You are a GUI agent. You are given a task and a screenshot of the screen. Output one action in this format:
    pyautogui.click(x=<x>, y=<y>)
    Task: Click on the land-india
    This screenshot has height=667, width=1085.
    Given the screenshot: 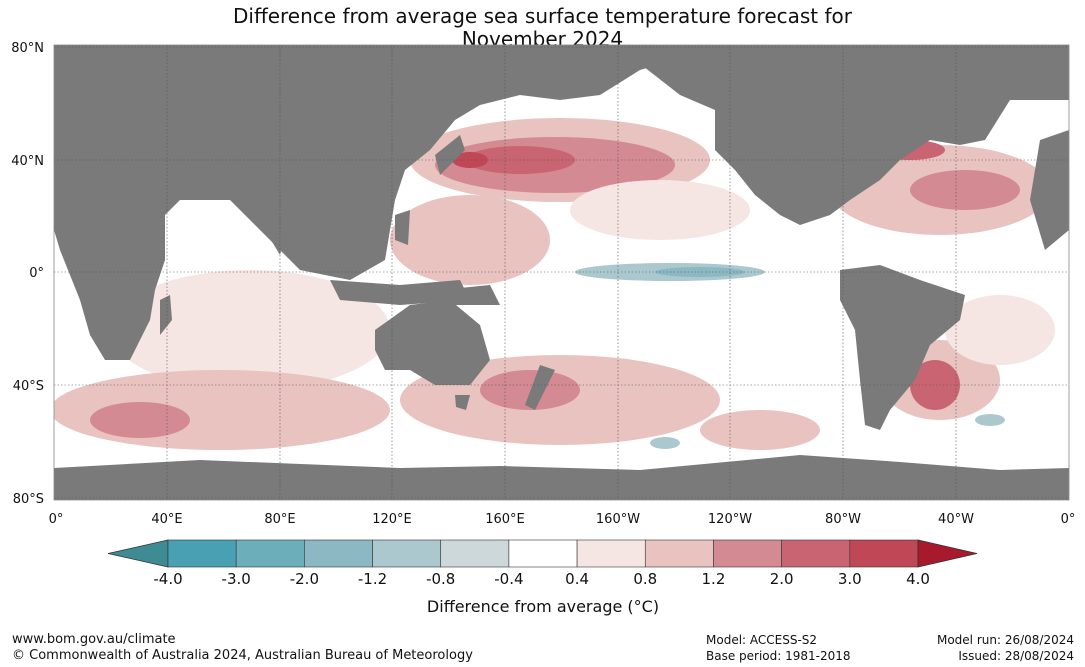 What is the action you would take?
    pyautogui.click(x=265, y=217)
    